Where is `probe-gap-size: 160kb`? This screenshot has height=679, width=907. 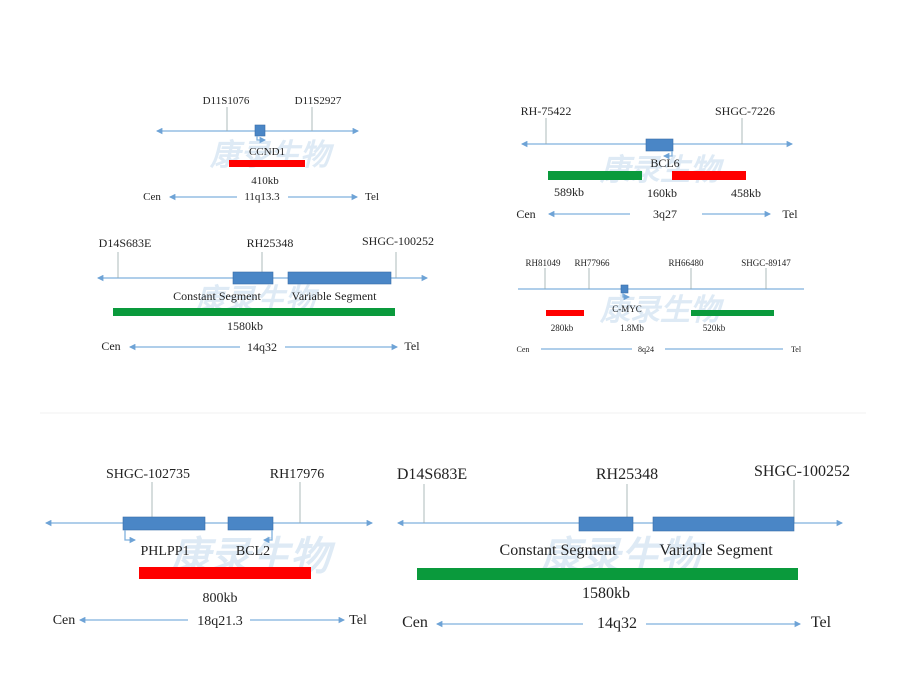 probe-gap-size: 160kb is located at coordinates (662, 193).